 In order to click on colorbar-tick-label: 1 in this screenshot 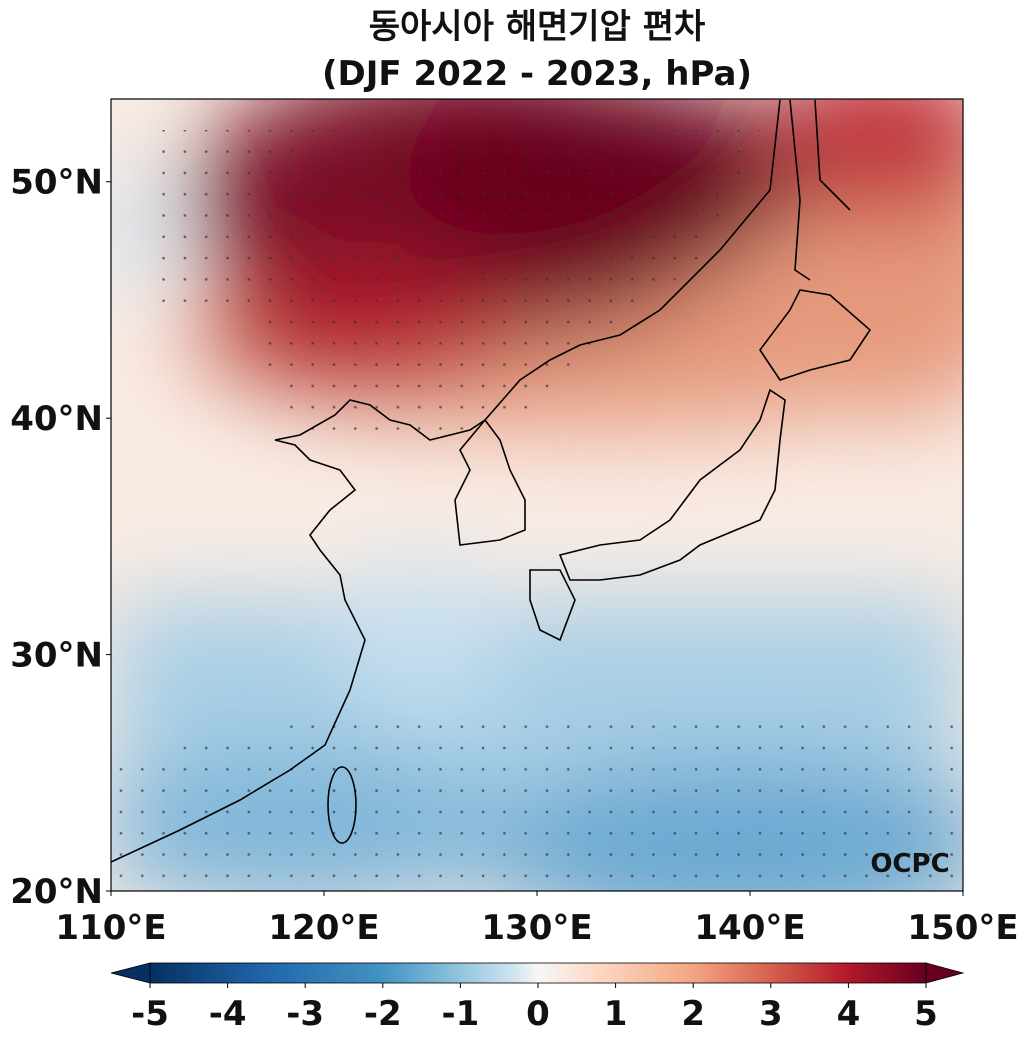, I will do `click(616, 1014)`.